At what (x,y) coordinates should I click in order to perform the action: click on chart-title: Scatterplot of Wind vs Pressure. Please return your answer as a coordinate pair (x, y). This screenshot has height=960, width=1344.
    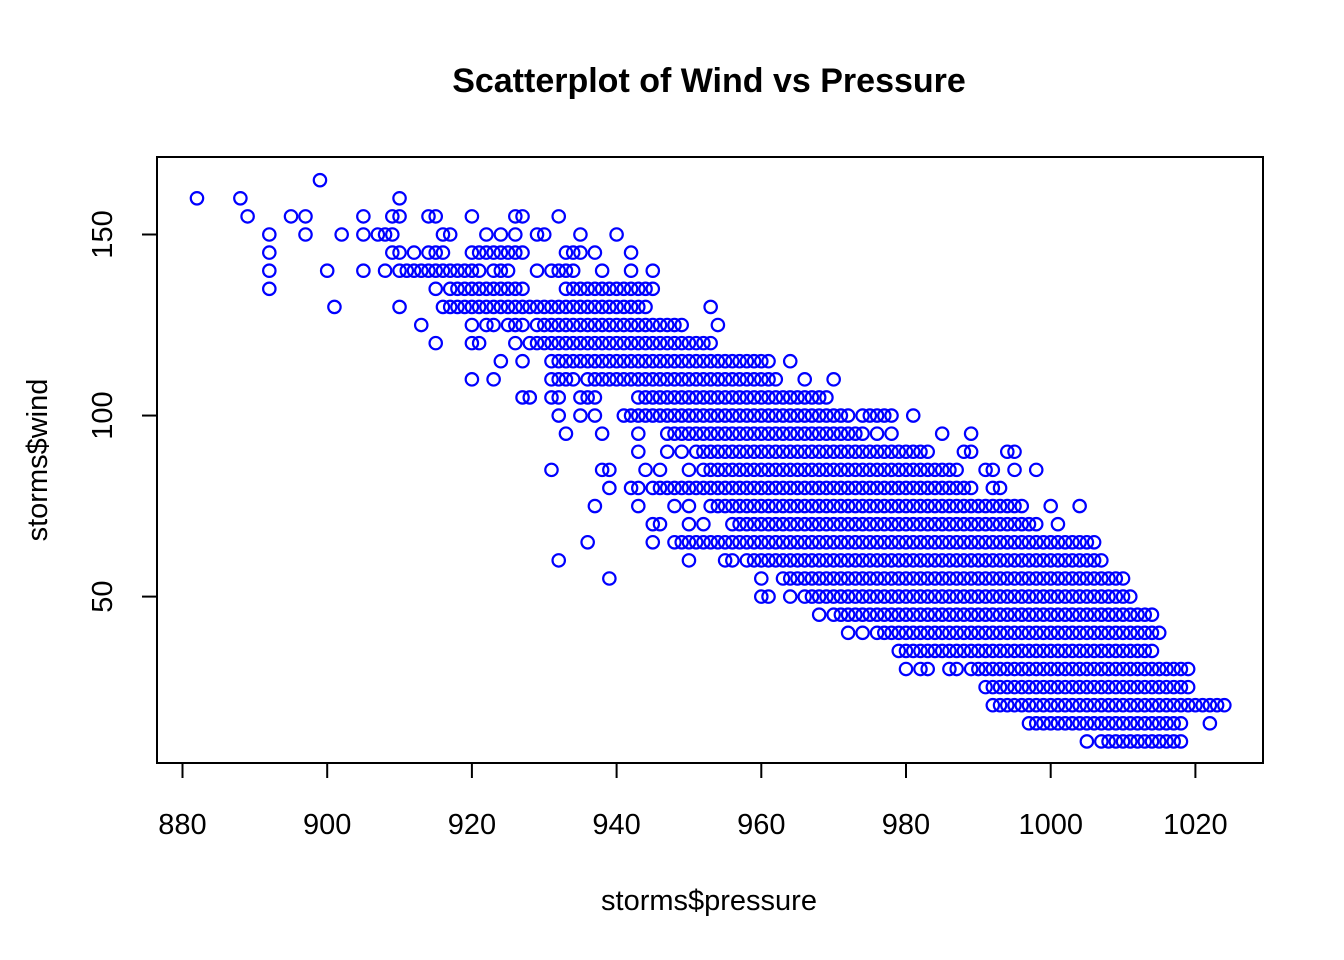
    Looking at the image, I should click on (709, 81).